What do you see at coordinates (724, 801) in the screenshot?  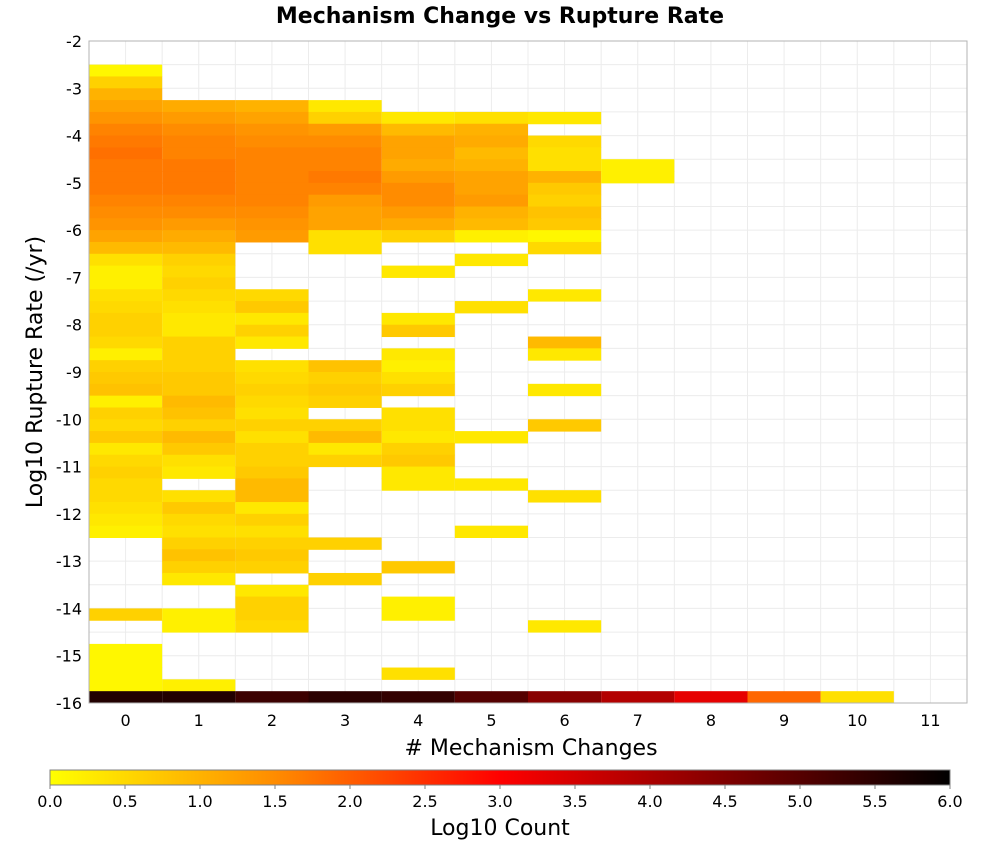 I see `colorbar-tick-label: 4.5` at bounding box center [724, 801].